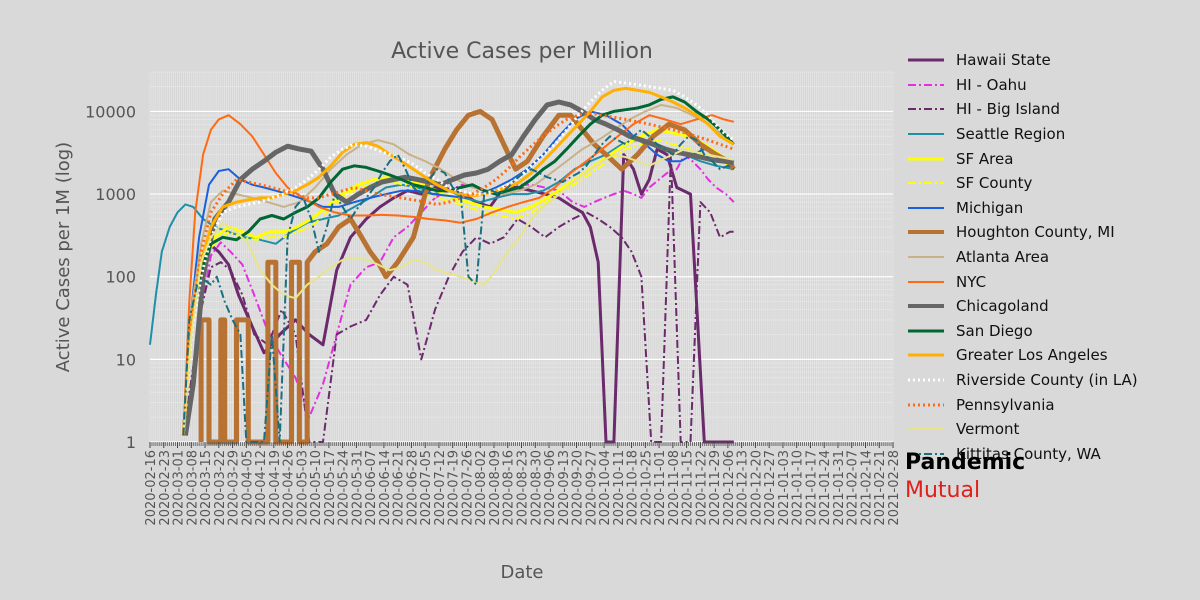 The height and width of the screenshot is (600, 1200). Describe the element at coordinates (674, 488) in the screenshot. I see `x-tick-label: 2020-11-08` at that location.